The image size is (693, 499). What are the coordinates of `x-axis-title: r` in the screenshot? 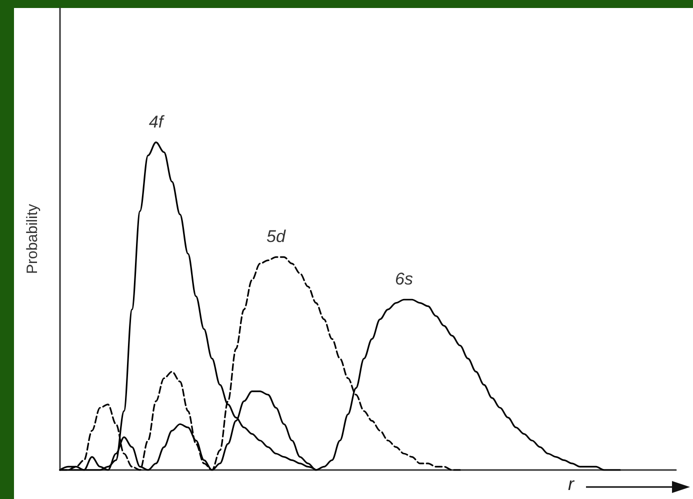 It's located at (571, 484).